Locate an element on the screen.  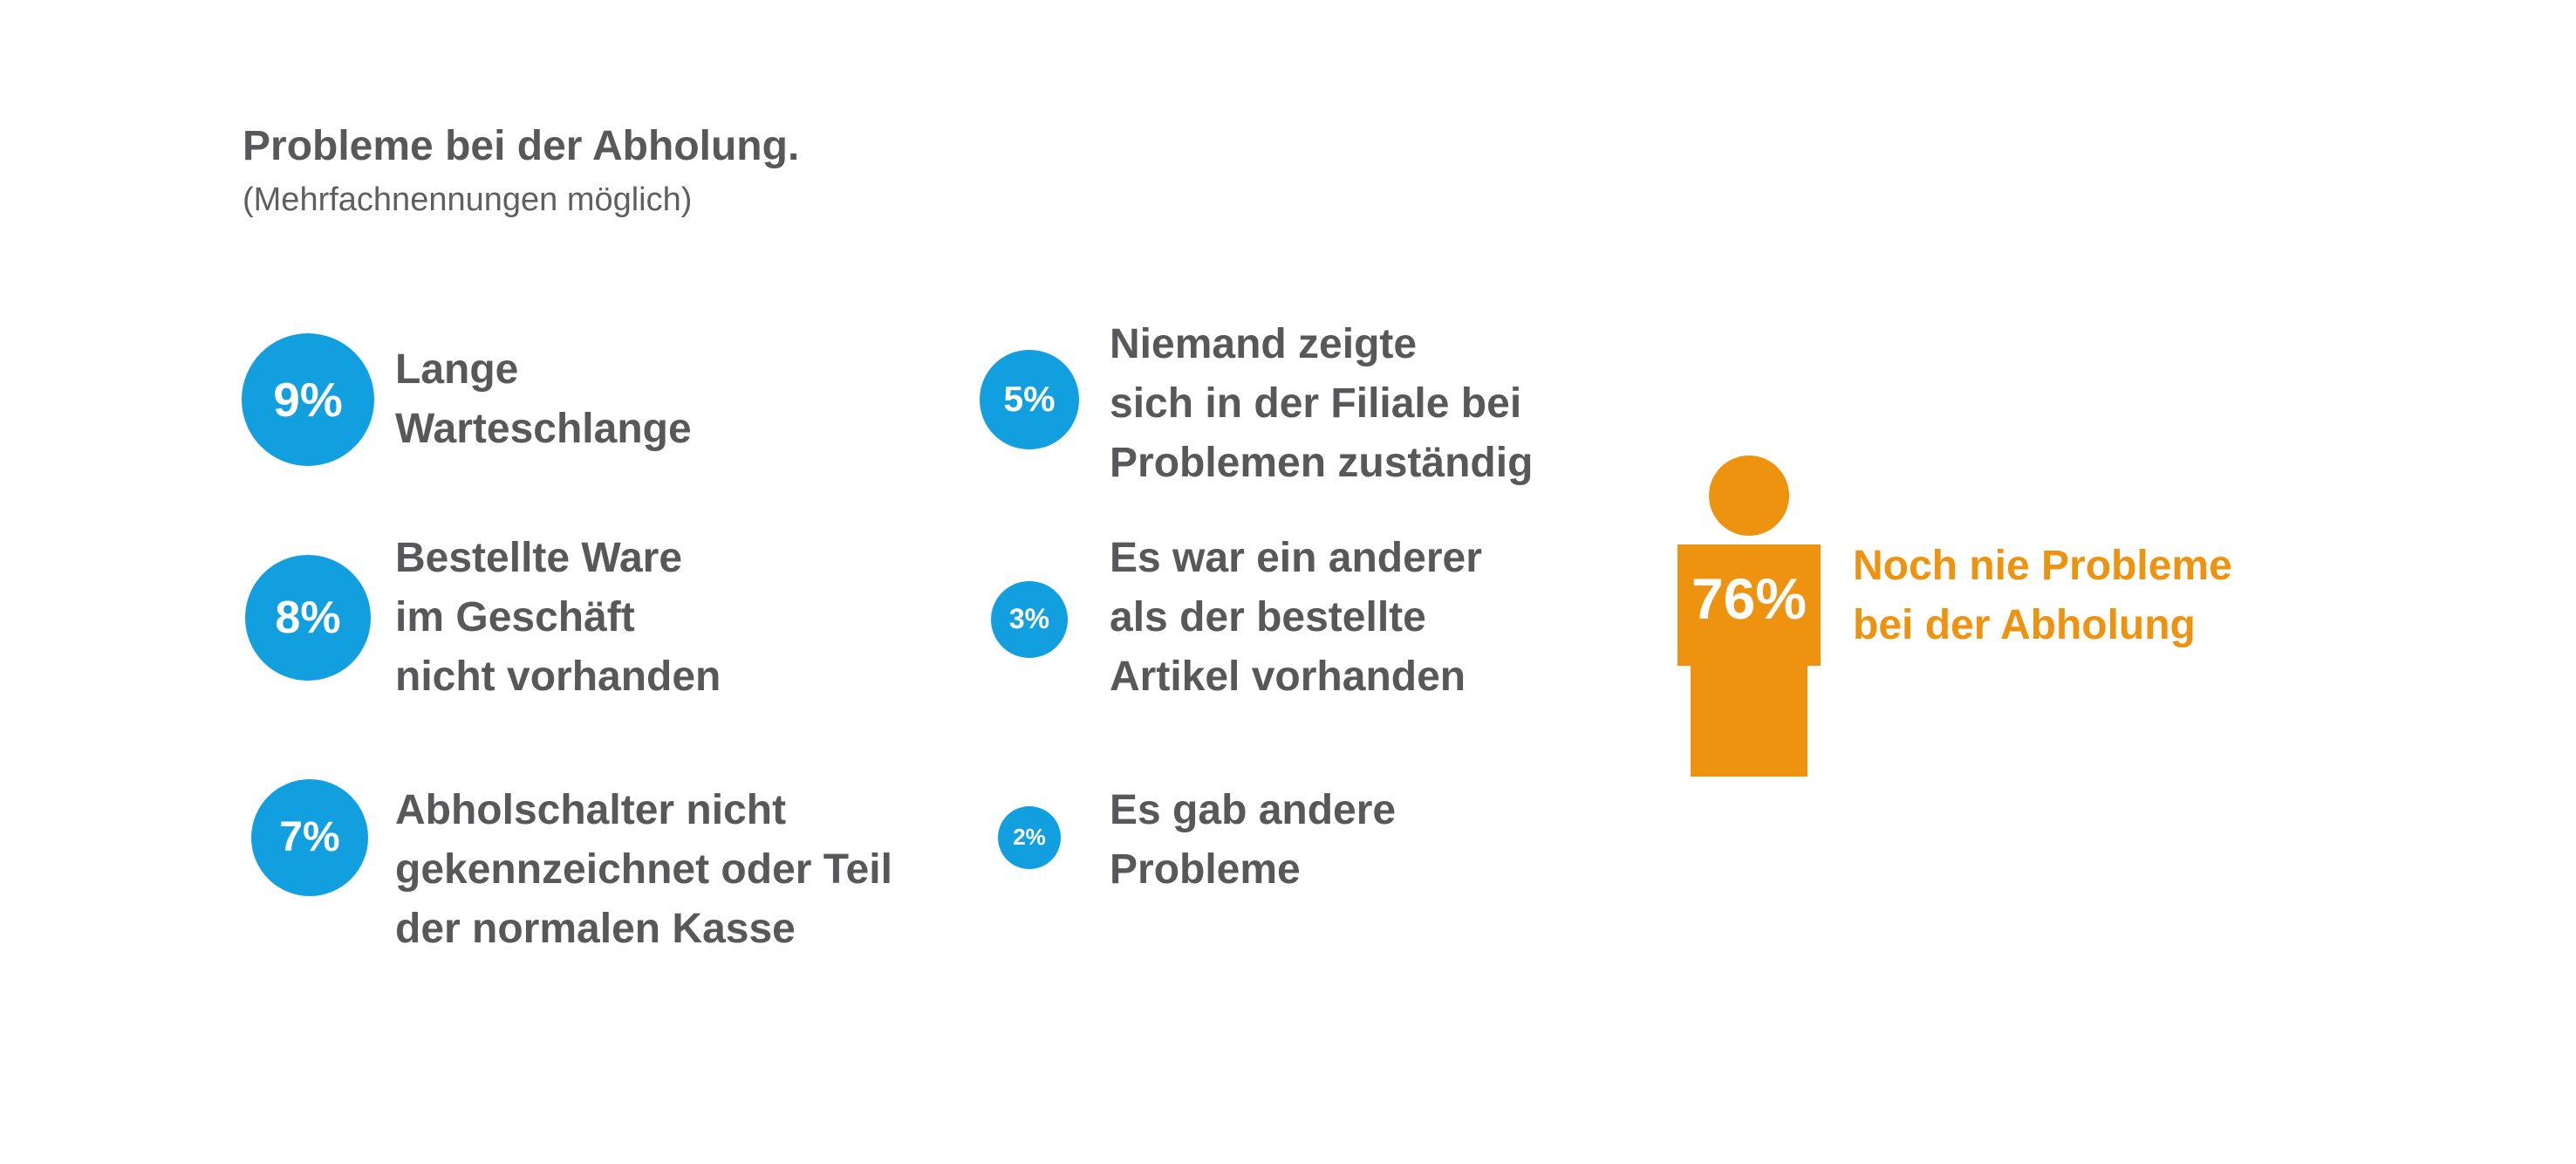
person-icon is located at coordinates (1749, 616).